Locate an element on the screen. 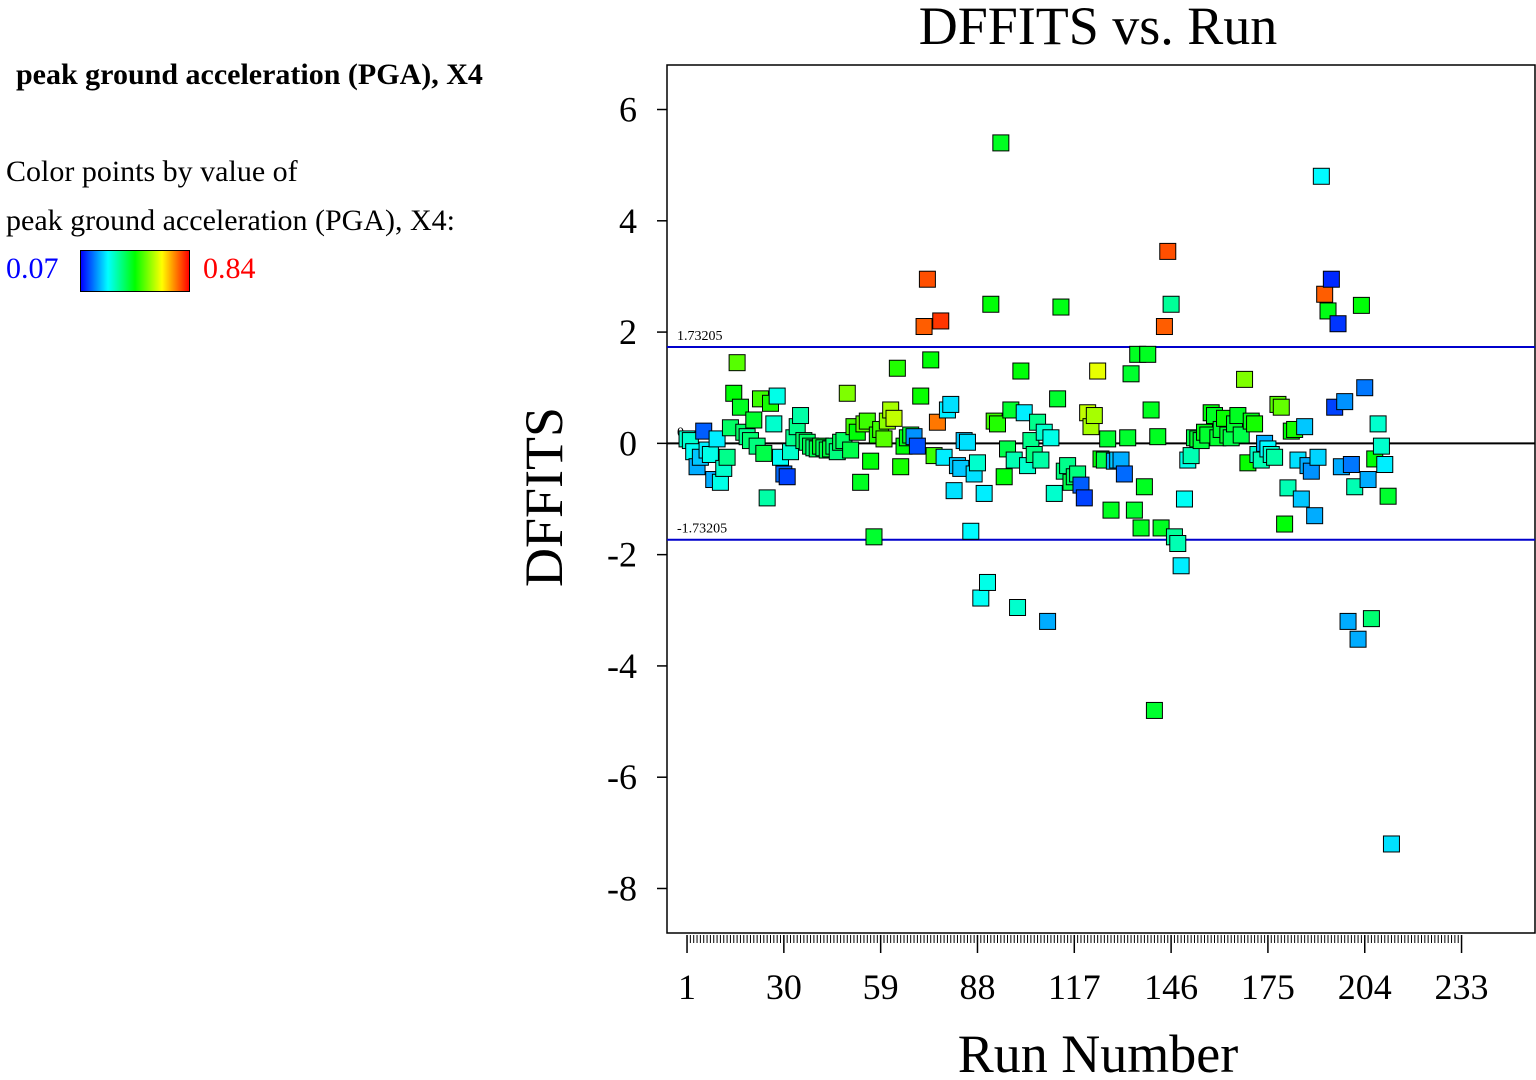 The height and width of the screenshot is (1080, 1536). x-tick-label: 117 is located at coordinates (1074, 987).